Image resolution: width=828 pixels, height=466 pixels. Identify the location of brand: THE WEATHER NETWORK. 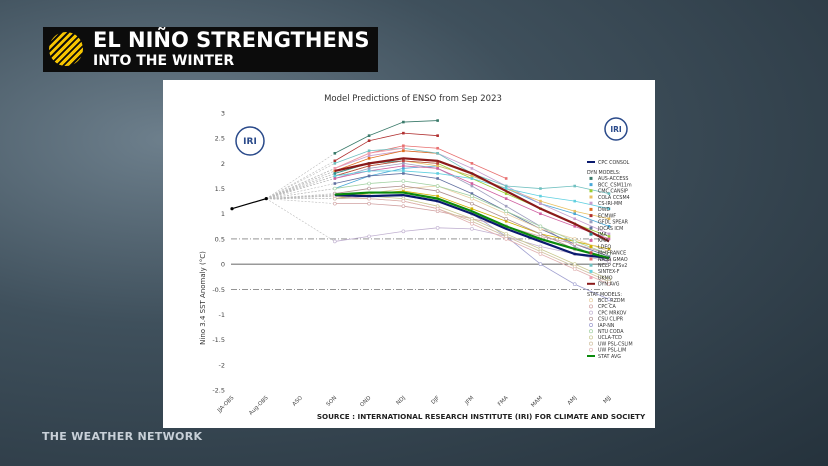
(122, 436).